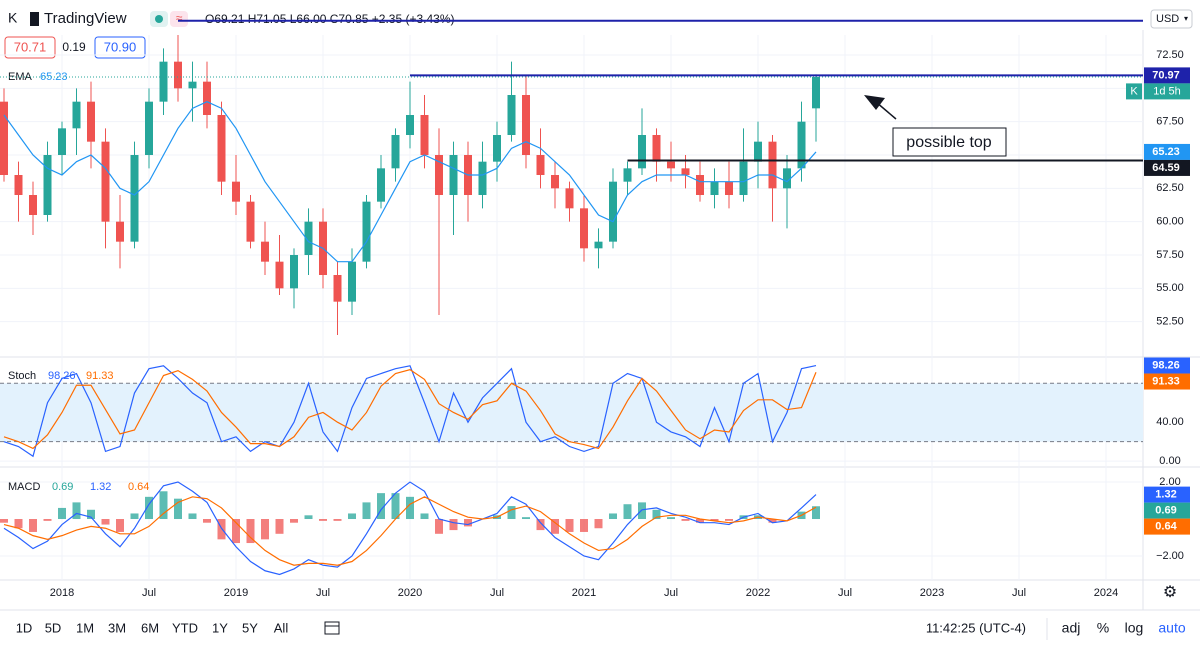 The height and width of the screenshot is (649, 1200). What do you see at coordinates (13, 18) in the screenshot?
I see `symbol: K` at bounding box center [13, 18].